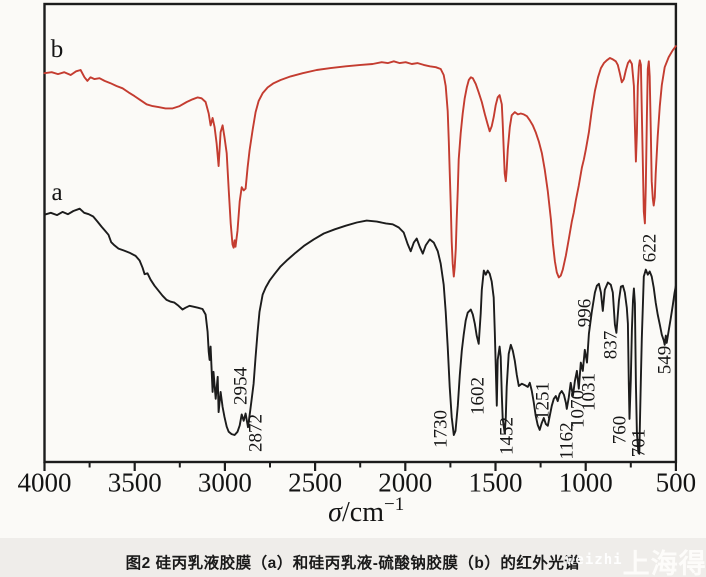 The height and width of the screenshot is (577, 706). Describe the element at coordinates (496, 483) in the screenshot. I see `x-tick-label: 1500` at that location.